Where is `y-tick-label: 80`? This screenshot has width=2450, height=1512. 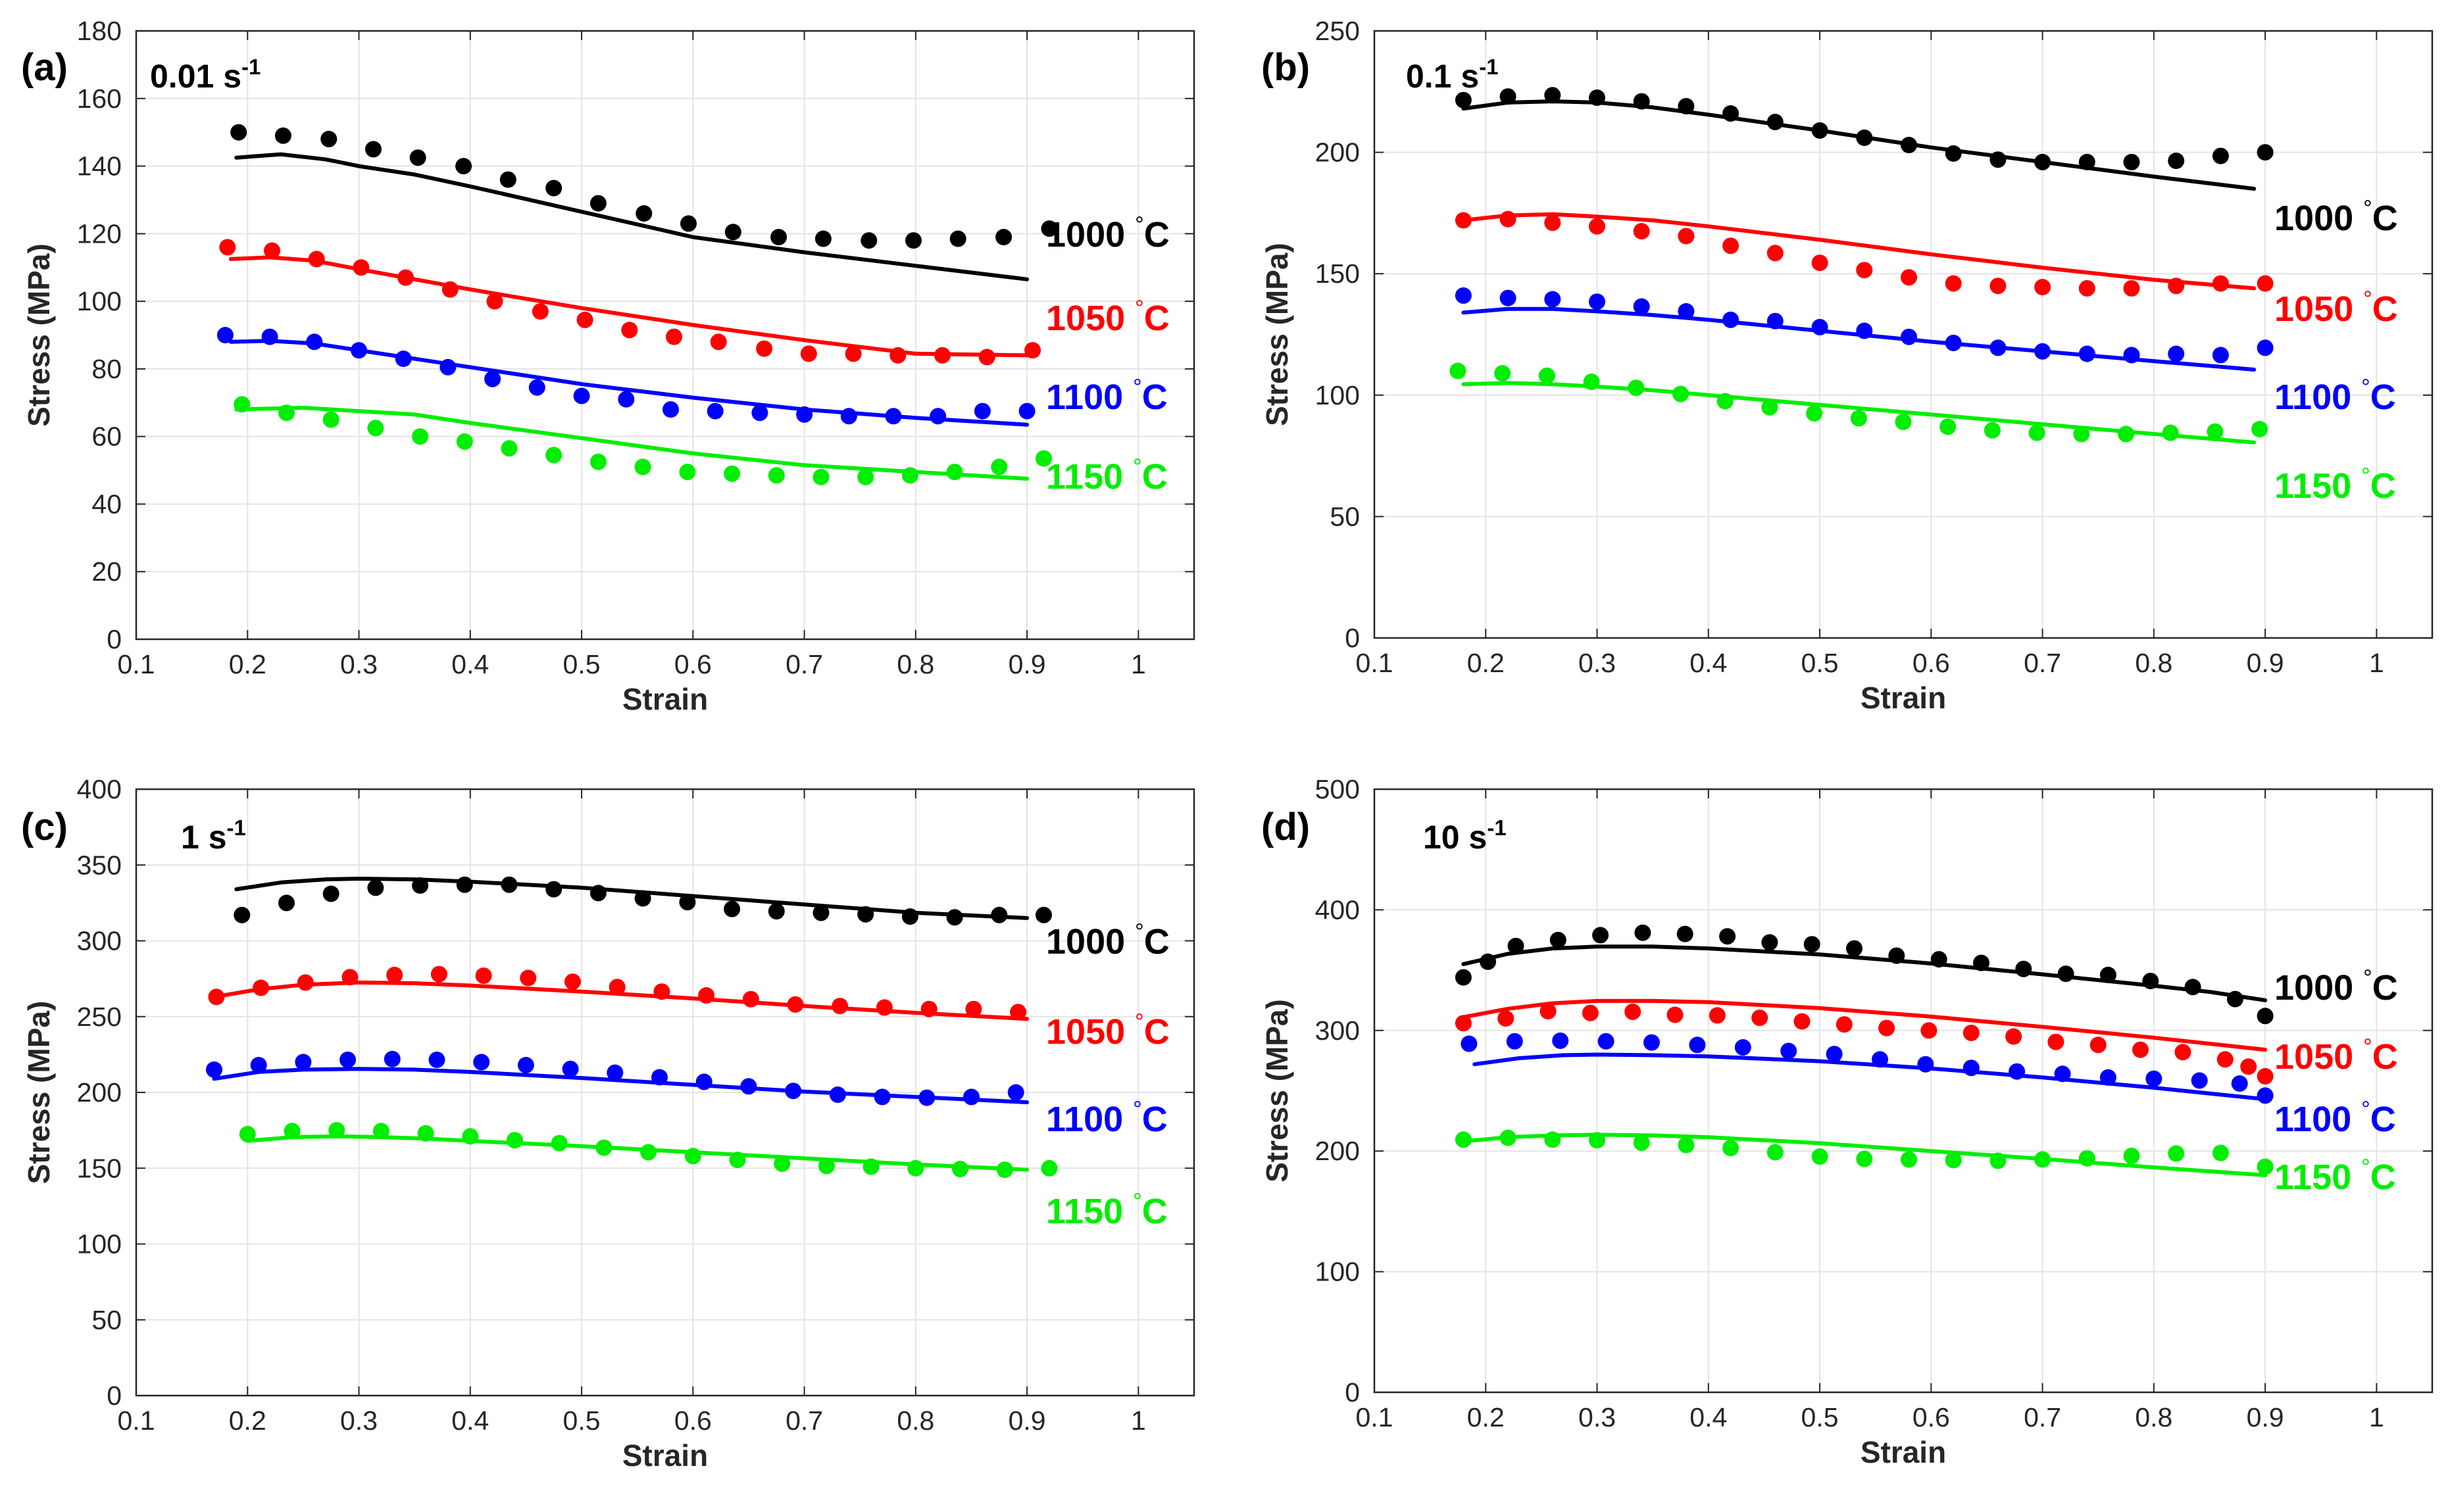 y-tick-label: 80 is located at coordinates (106, 369).